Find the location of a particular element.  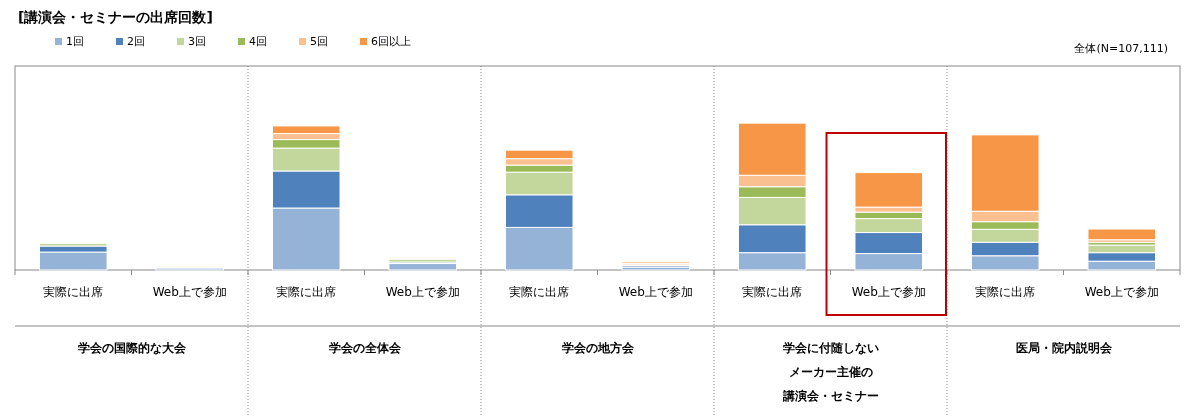

legend-label: 2回 is located at coordinates (136, 41).